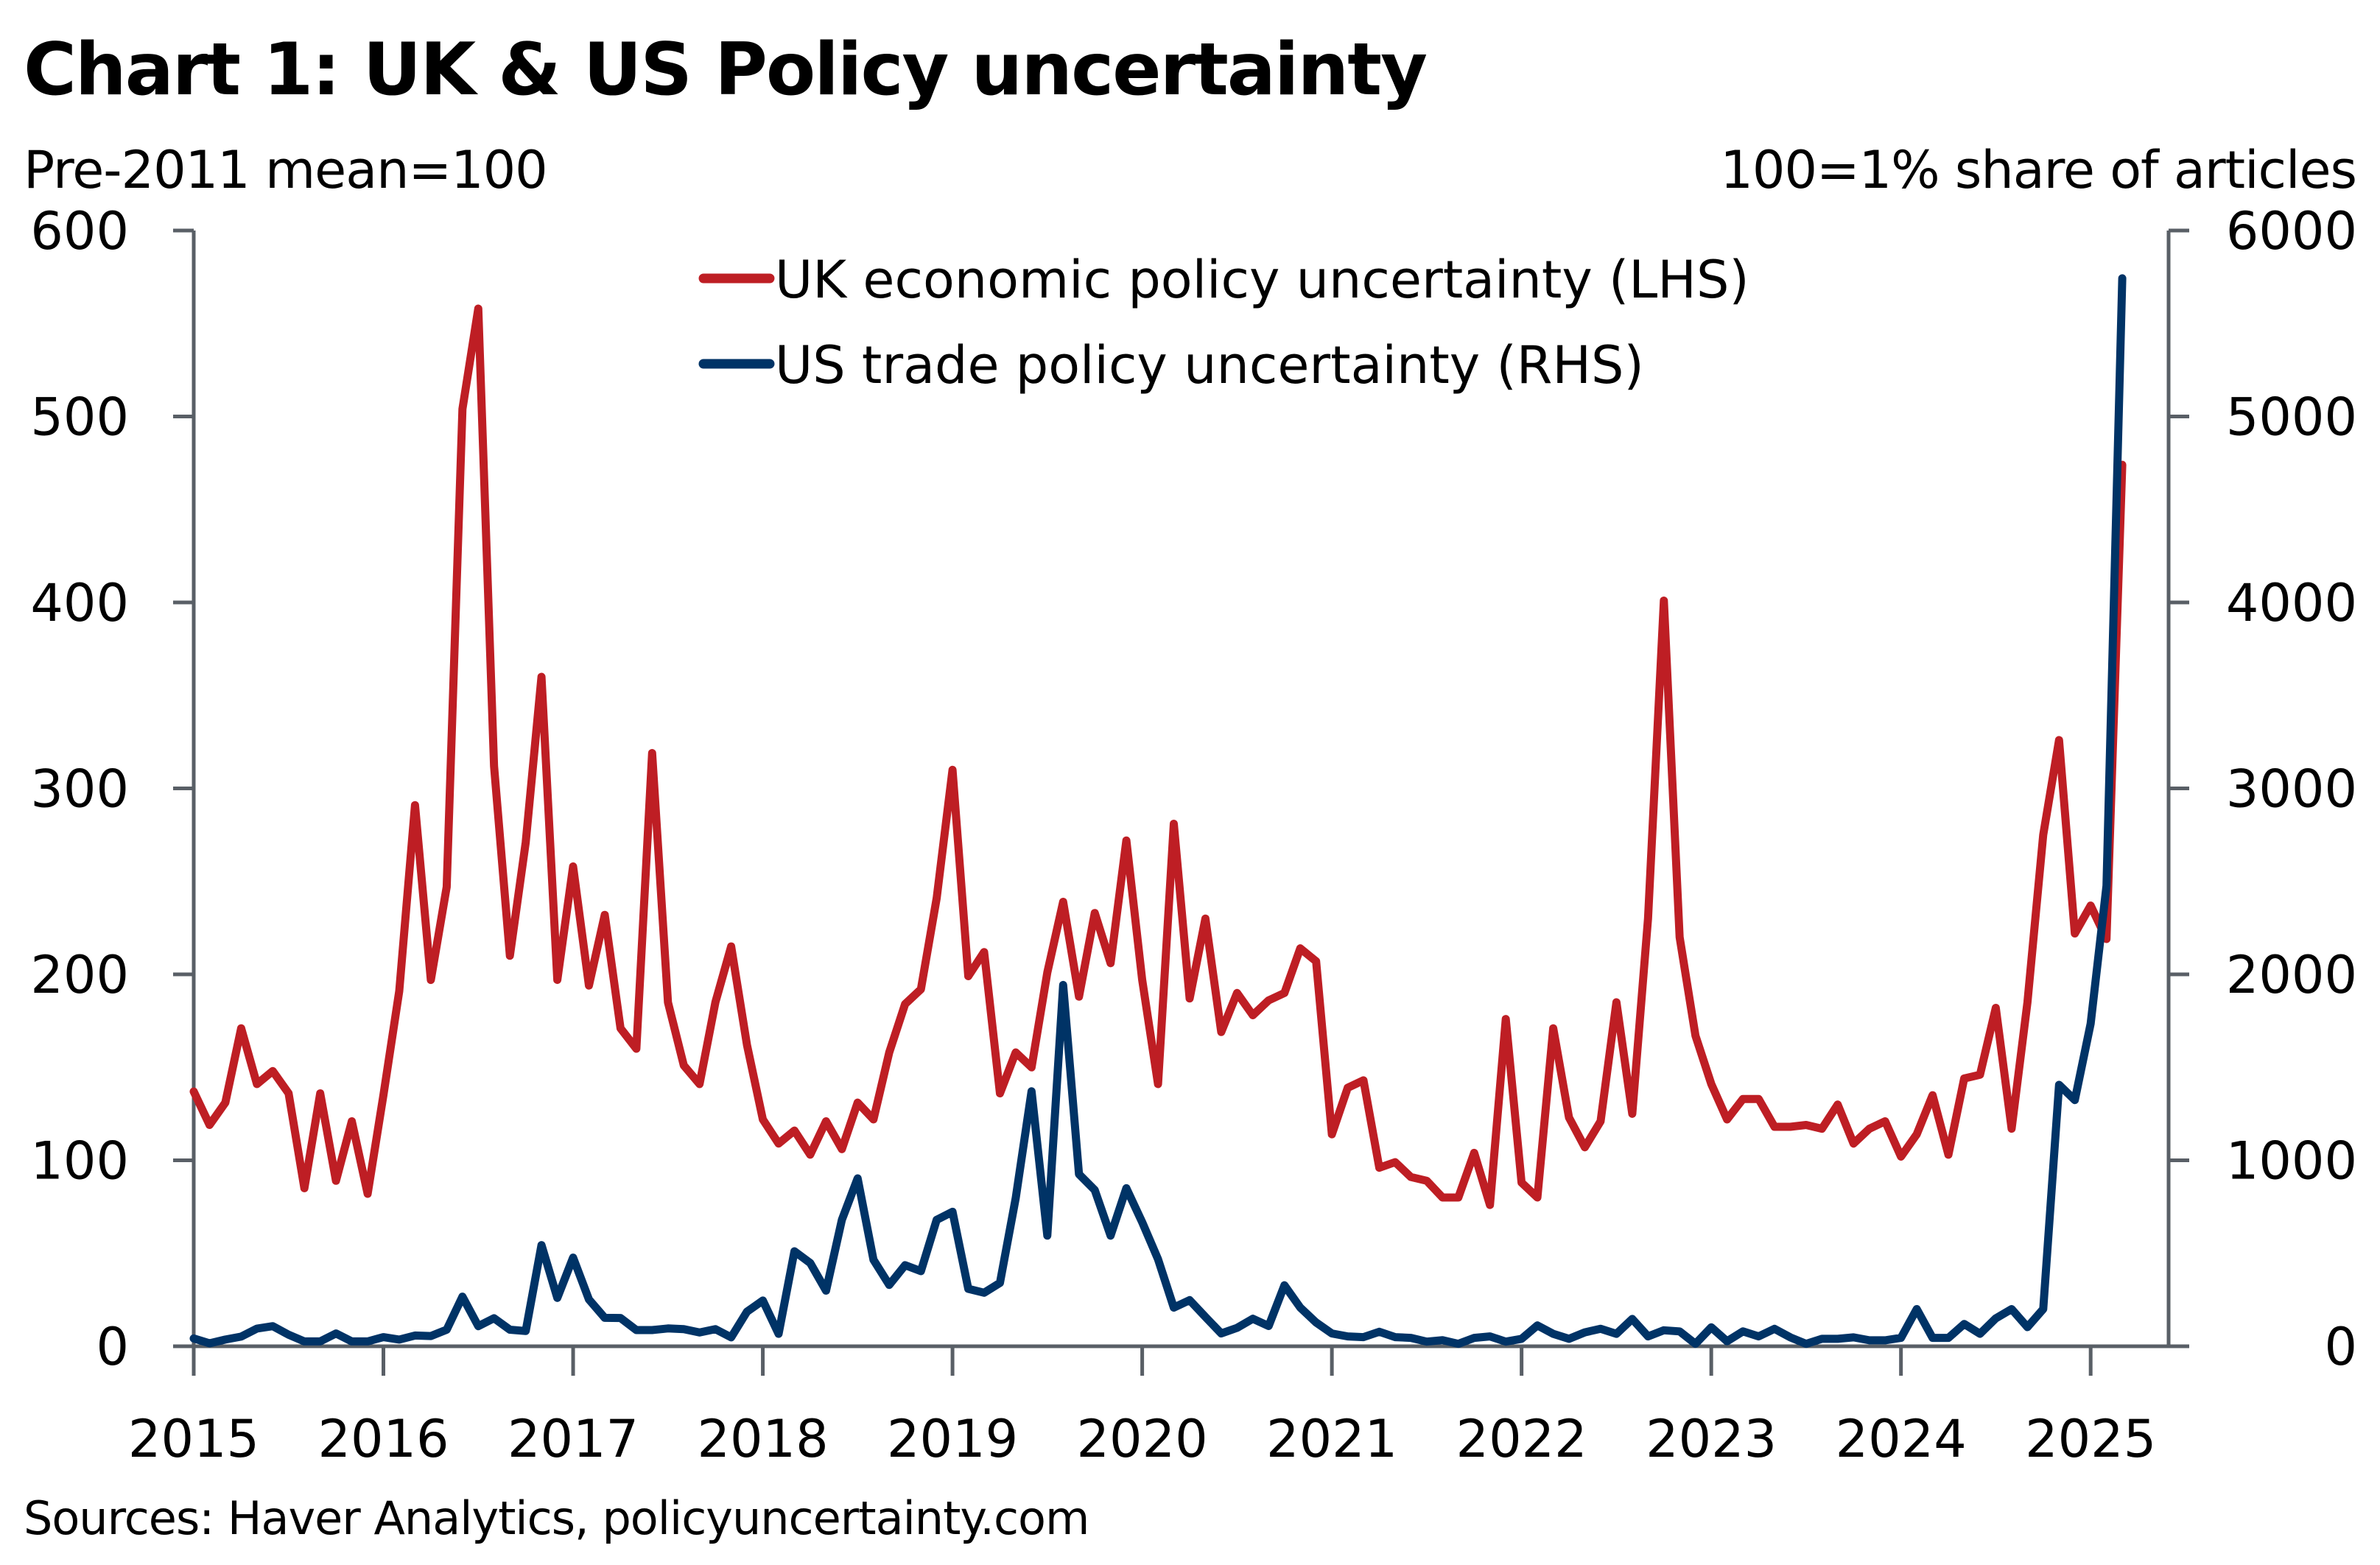 The height and width of the screenshot is (1565, 2380). What do you see at coordinates (2291, 603) in the screenshot?
I see `right-tick-label: 4000` at bounding box center [2291, 603].